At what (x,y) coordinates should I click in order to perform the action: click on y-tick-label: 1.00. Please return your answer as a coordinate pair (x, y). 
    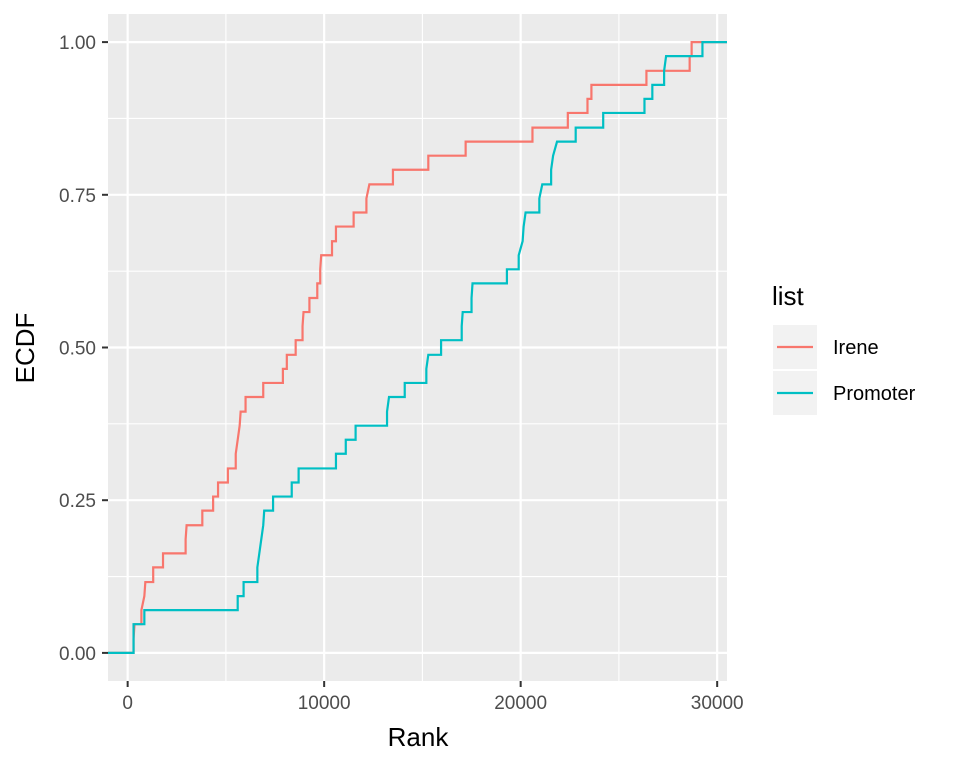
    Looking at the image, I should click on (77, 43).